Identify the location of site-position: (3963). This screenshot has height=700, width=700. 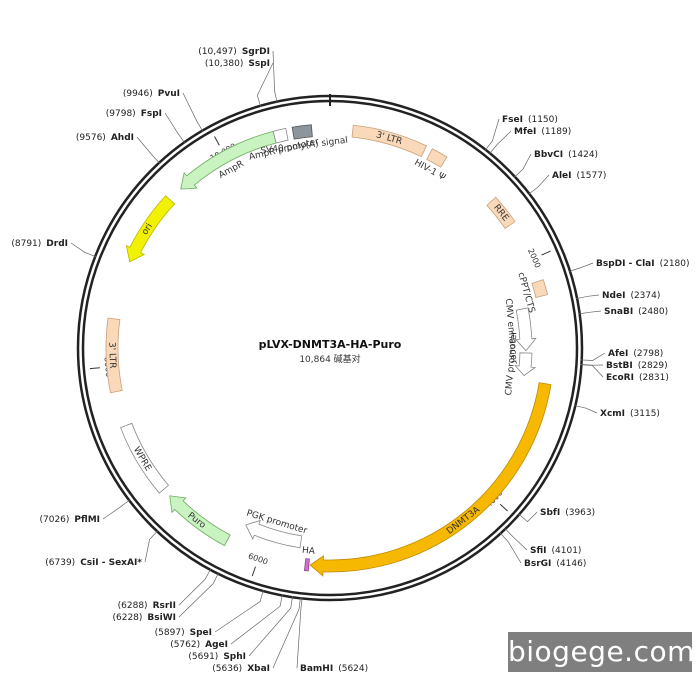
(580, 513).